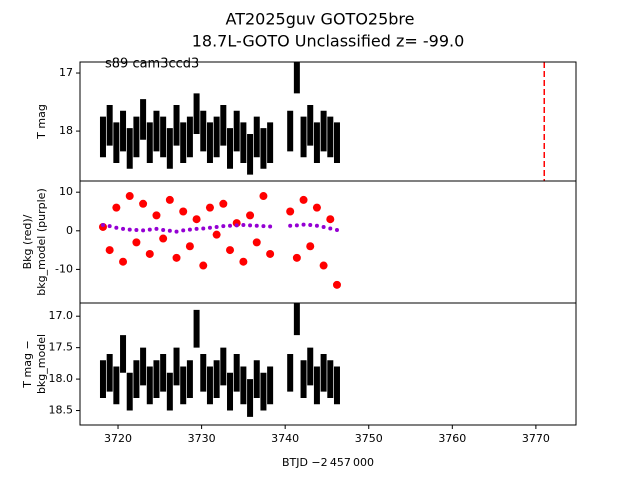  What do you see at coordinates (452, 438) in the screenshot?
I see `x-tick-label: 3760` at bounding box center [452, 438].